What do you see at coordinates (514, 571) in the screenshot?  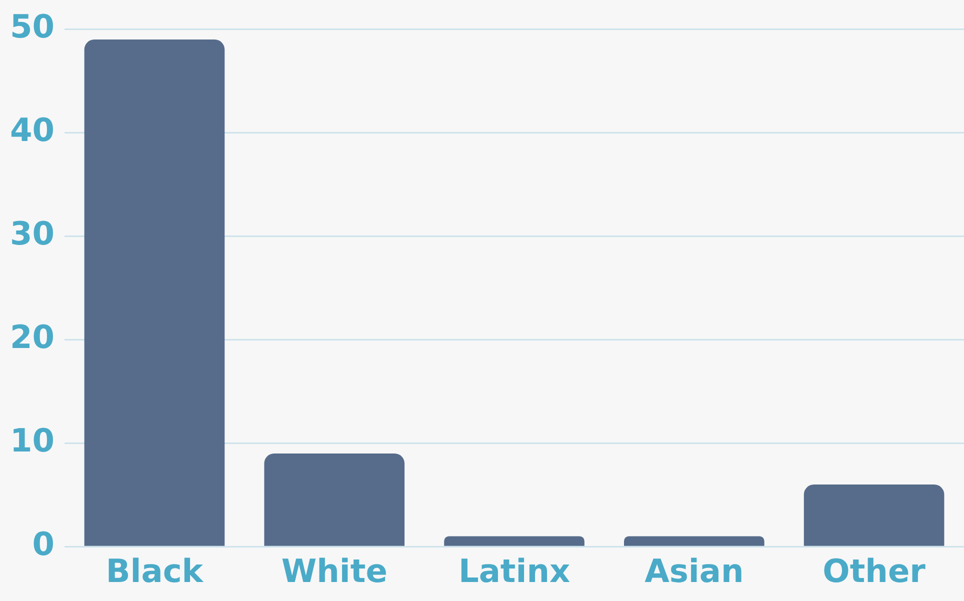 I see `x-tick-label: Latinx` at bounding box center [514, 571].